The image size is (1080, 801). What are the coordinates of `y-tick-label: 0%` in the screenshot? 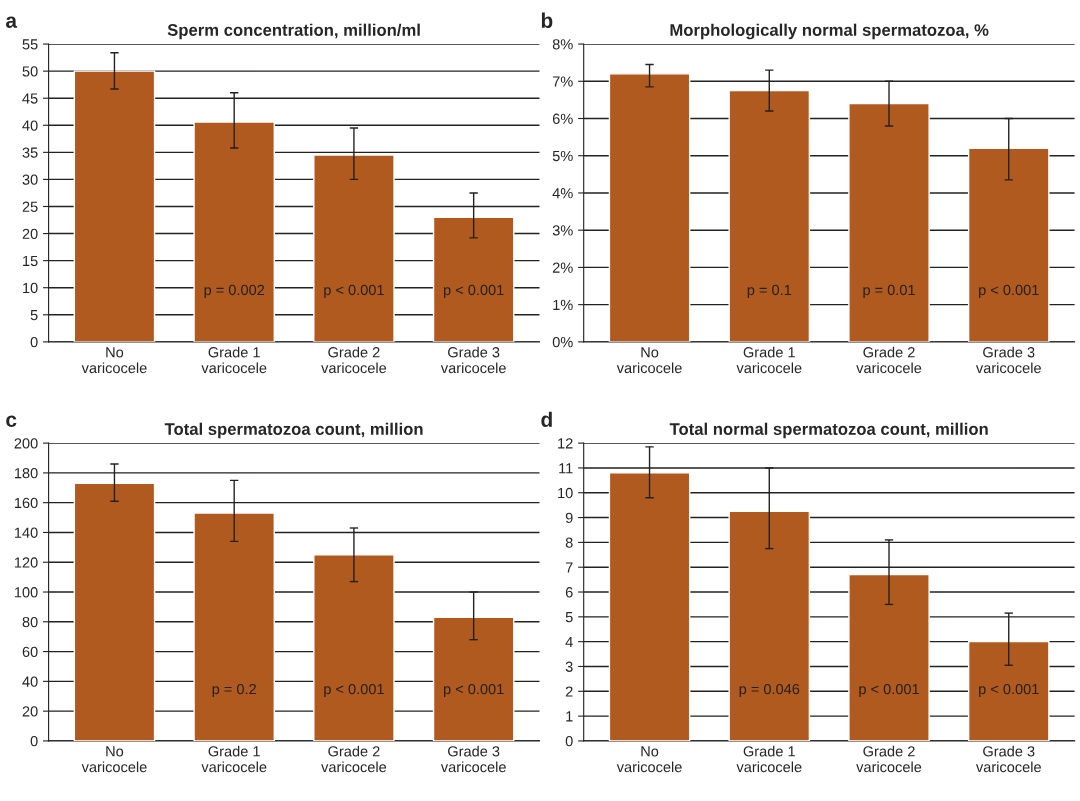 It's located at (562, 342).